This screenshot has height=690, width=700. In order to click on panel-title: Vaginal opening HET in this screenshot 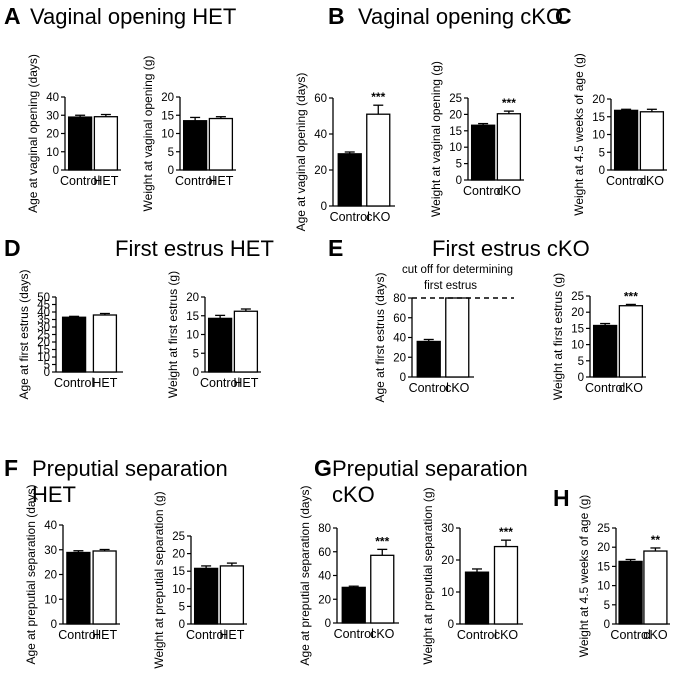, I will do `click(133, 16)`.